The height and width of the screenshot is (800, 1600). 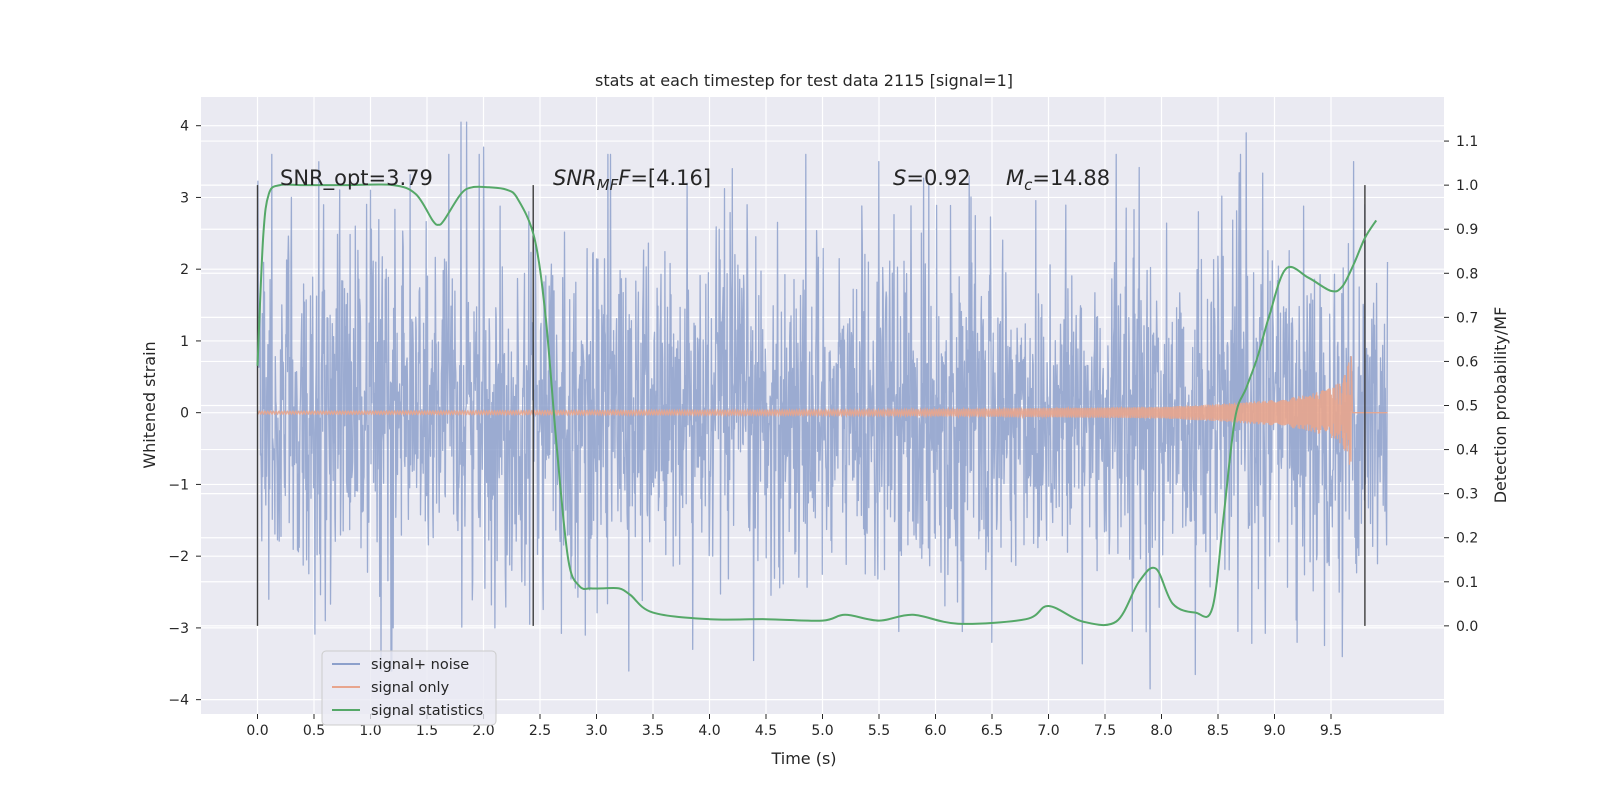 I want to click on x-tick-label: 0.0, so click(x=257, y=731).